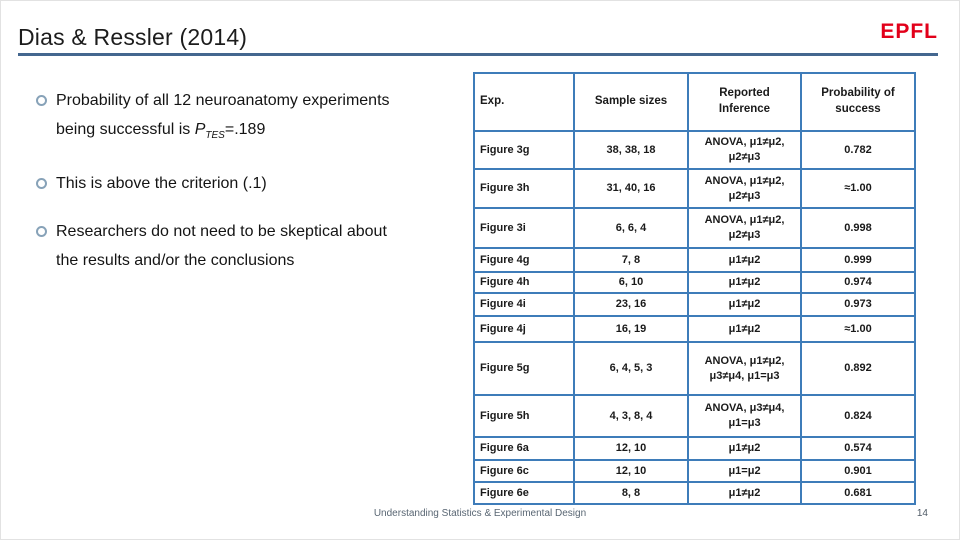  I want to click on table-row: Figure 4i 23, 16 μ1≠μ2 0.973, so click(694, 304).